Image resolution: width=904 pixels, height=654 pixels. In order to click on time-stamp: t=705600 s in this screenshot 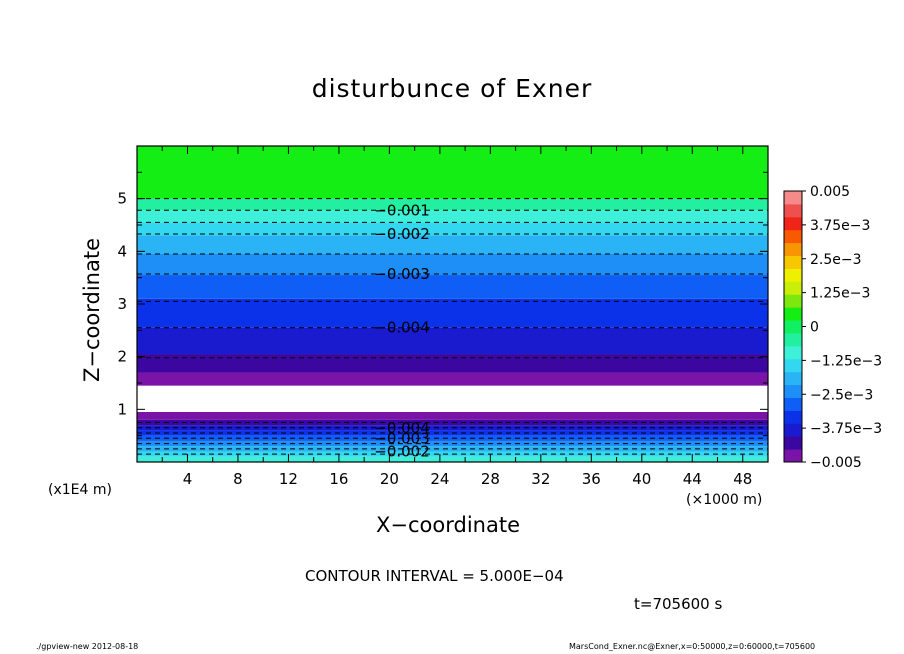, I will do `click(678, 604)`.